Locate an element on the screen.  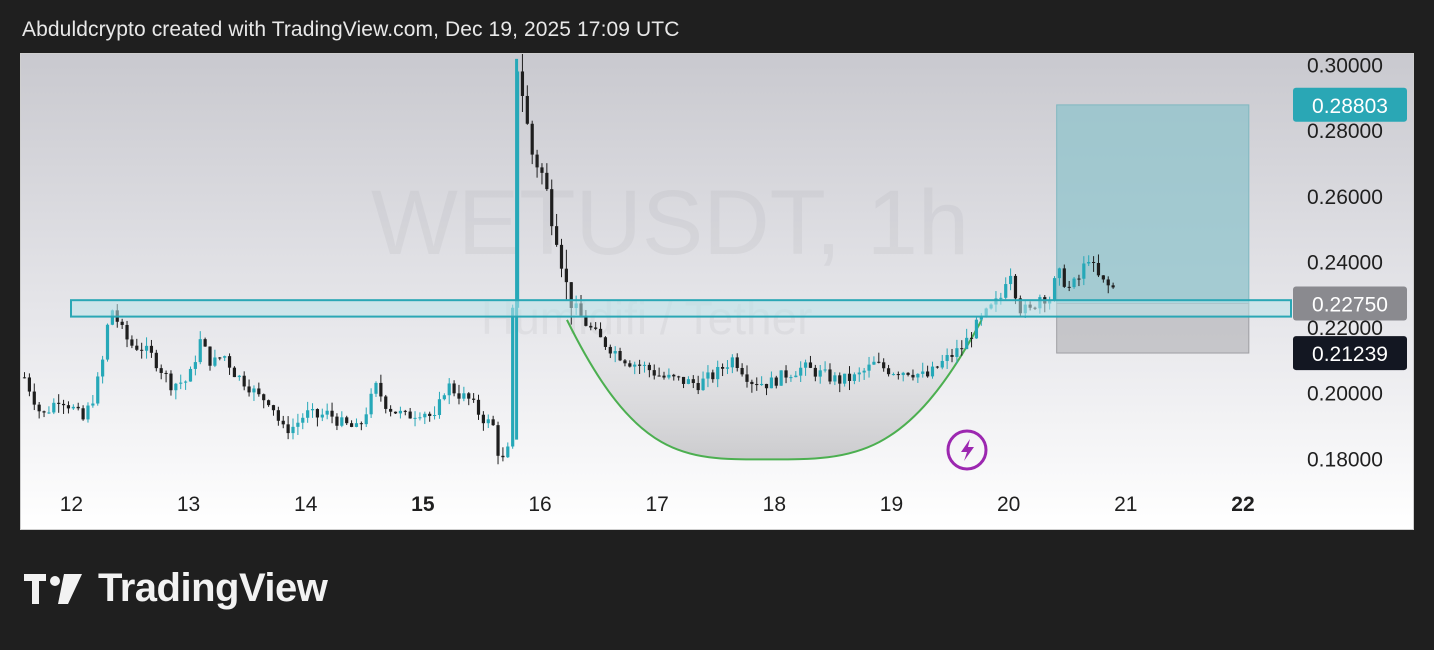
y-tick-label: 0.20000 is located at coordinates (1345, 394).